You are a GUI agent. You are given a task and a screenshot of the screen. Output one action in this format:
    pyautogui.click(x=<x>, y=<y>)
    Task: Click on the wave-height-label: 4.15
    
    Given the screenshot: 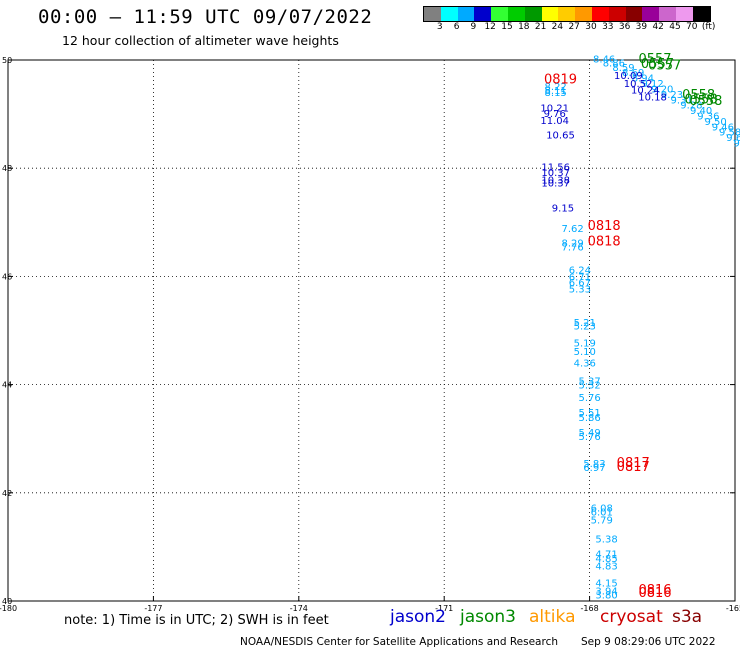 What is the action you would take?
    pyautogui.click(x=606, y=583)
    